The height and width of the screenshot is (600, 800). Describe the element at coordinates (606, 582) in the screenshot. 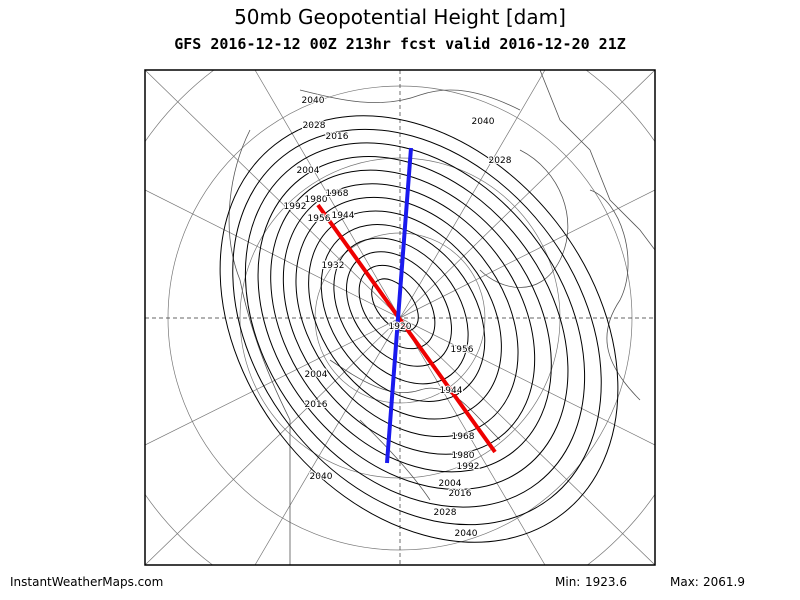

I see `min-value: 1923.6` at that location.